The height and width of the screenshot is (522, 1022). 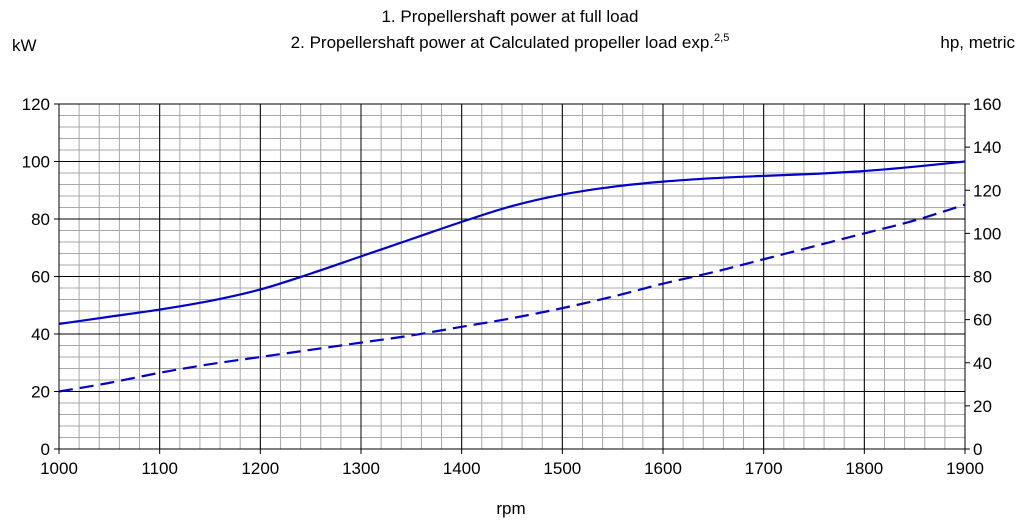 What do you see at coordinates (977, 42) in the screenshot?
I see `y-axis-label-right: hp, metric` at bounding box center [977, 42].